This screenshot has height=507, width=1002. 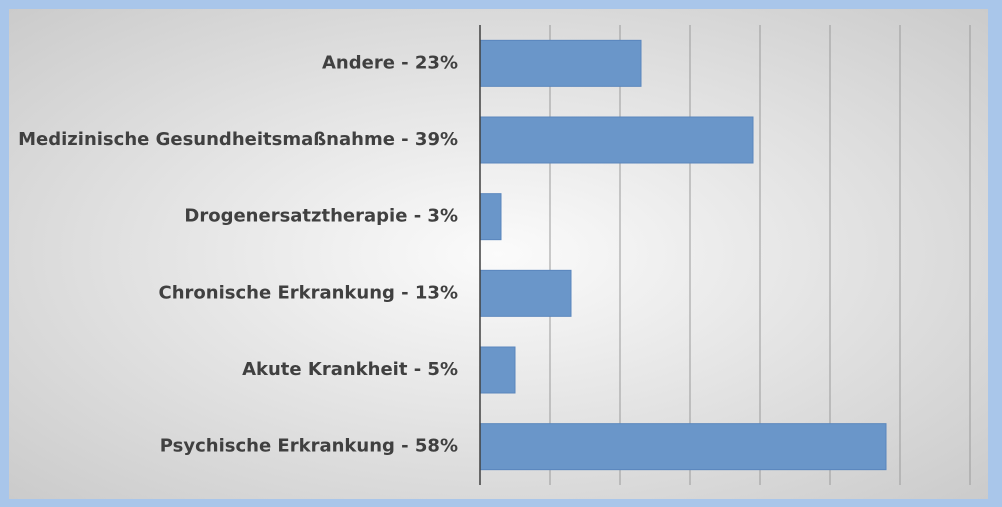 I want to click on y-tick-label: Medizinische Gesundheitsmaßnahme - 39%, so click(x=238, y=139).